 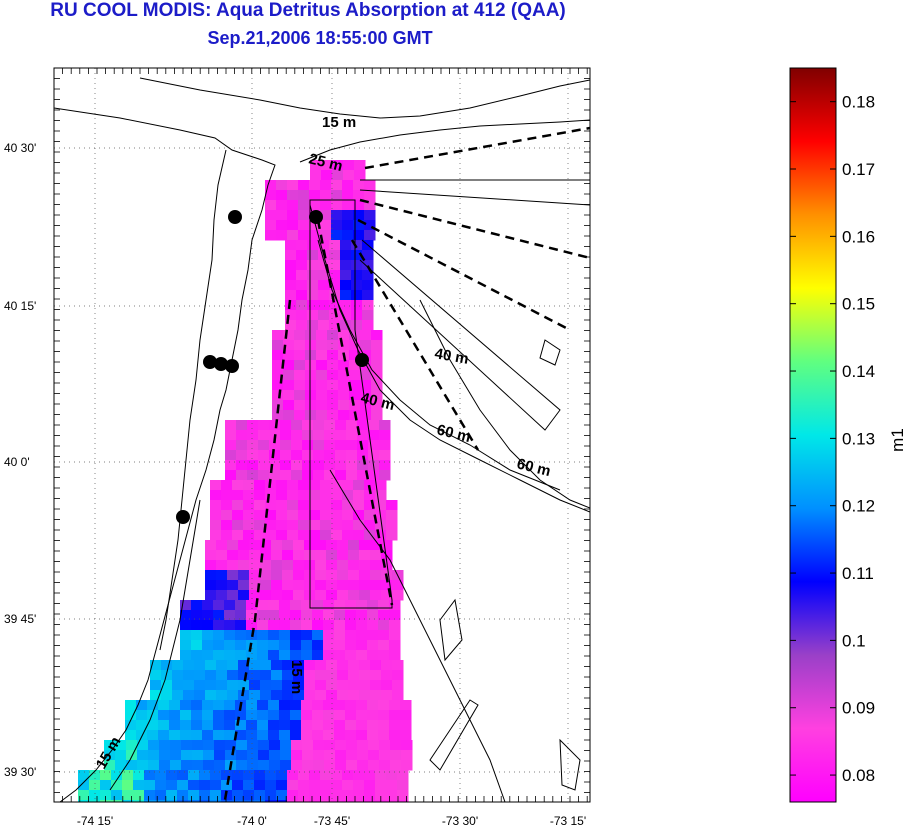 What do you see at coordinates (351, 404) in the screenshot?
I see `sampling-region-outline` at bounding box center [351, 404].